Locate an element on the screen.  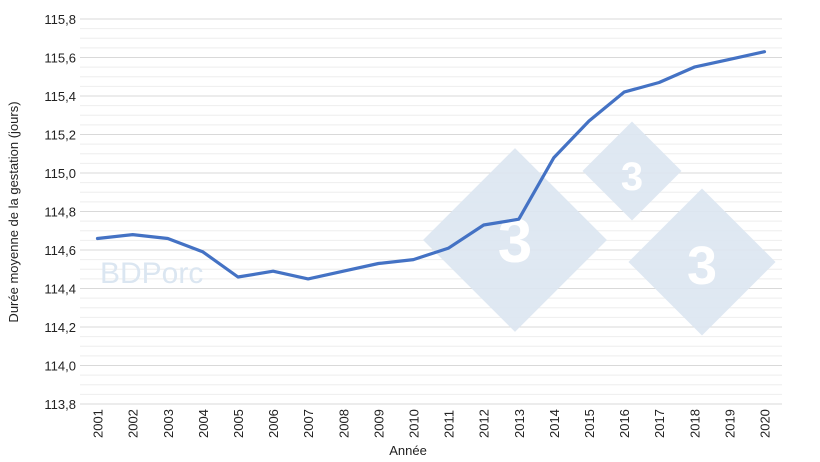
x-tick-label: 2003 is located at coordinates (168, 423).